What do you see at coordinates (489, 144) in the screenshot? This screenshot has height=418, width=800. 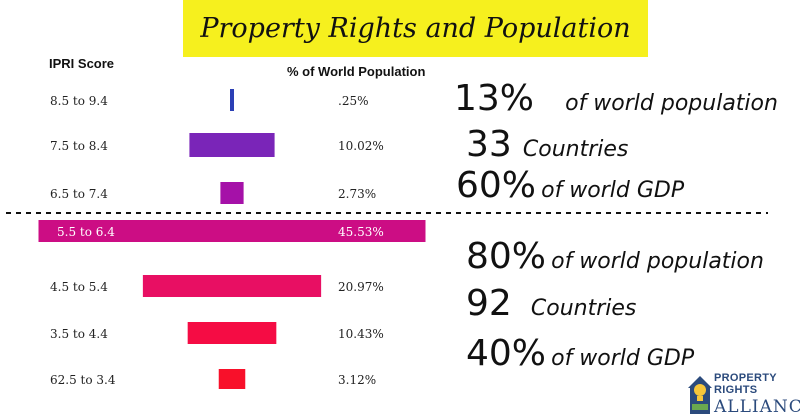 I see `group1-countries-value: 33` at bounding box center [489, 144].